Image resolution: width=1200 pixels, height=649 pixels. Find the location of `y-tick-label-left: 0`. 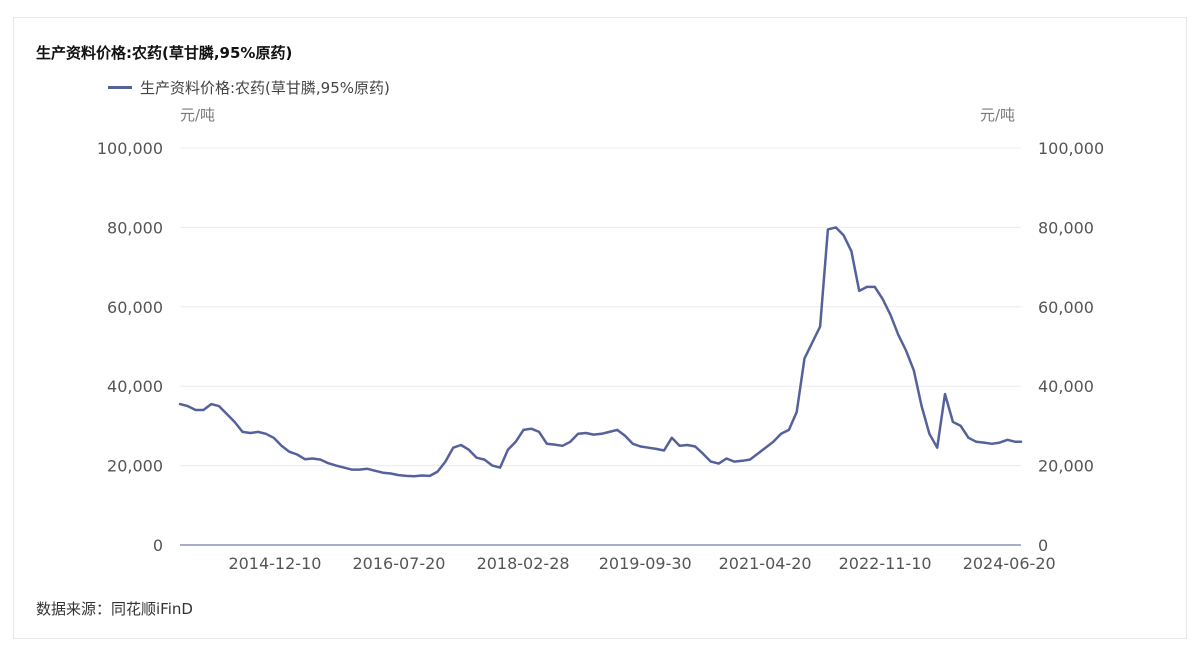

y-tick-label-left: 0 is located at coordinates (158, 545).